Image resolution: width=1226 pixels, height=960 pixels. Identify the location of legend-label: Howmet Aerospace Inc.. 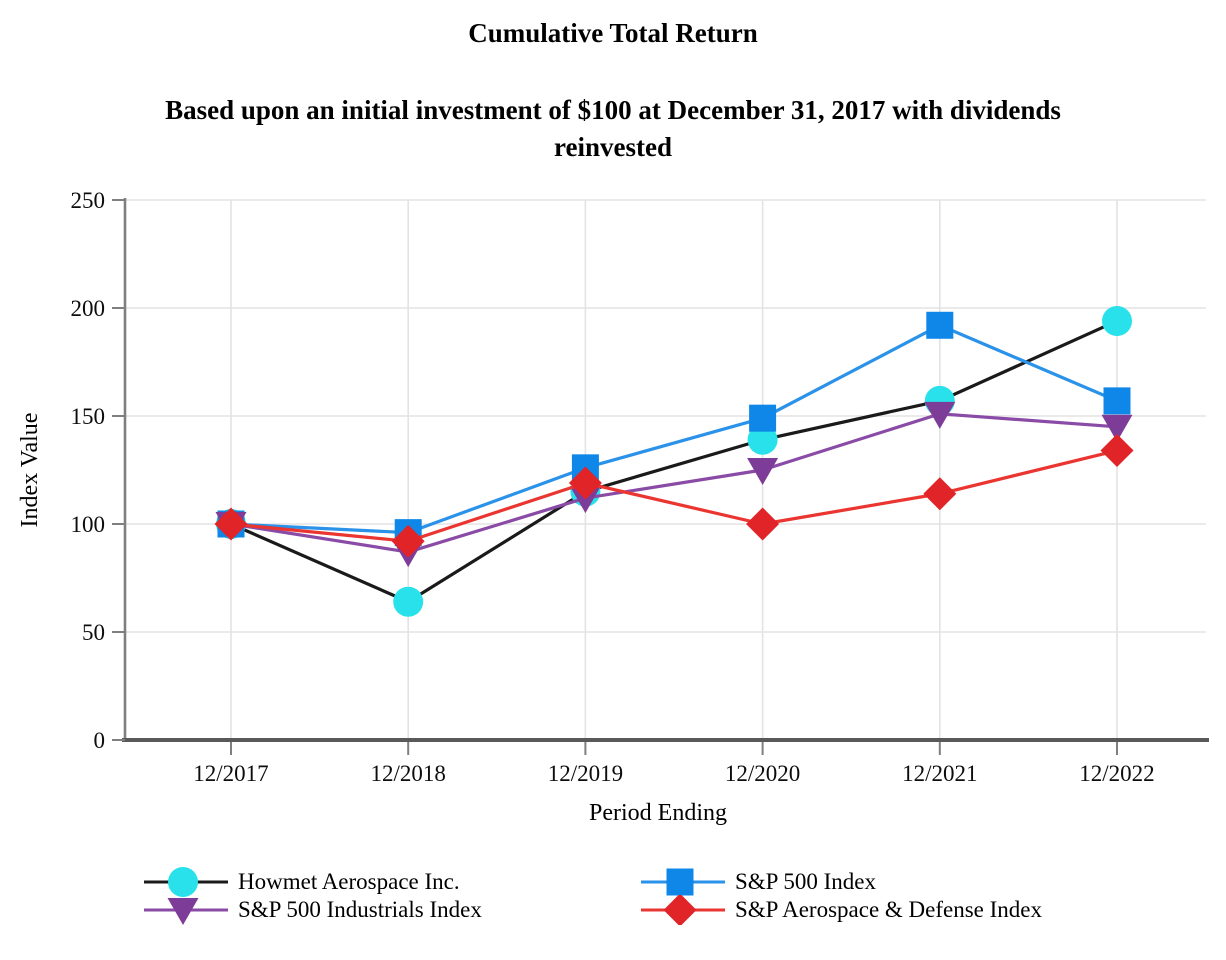
(349, 881).